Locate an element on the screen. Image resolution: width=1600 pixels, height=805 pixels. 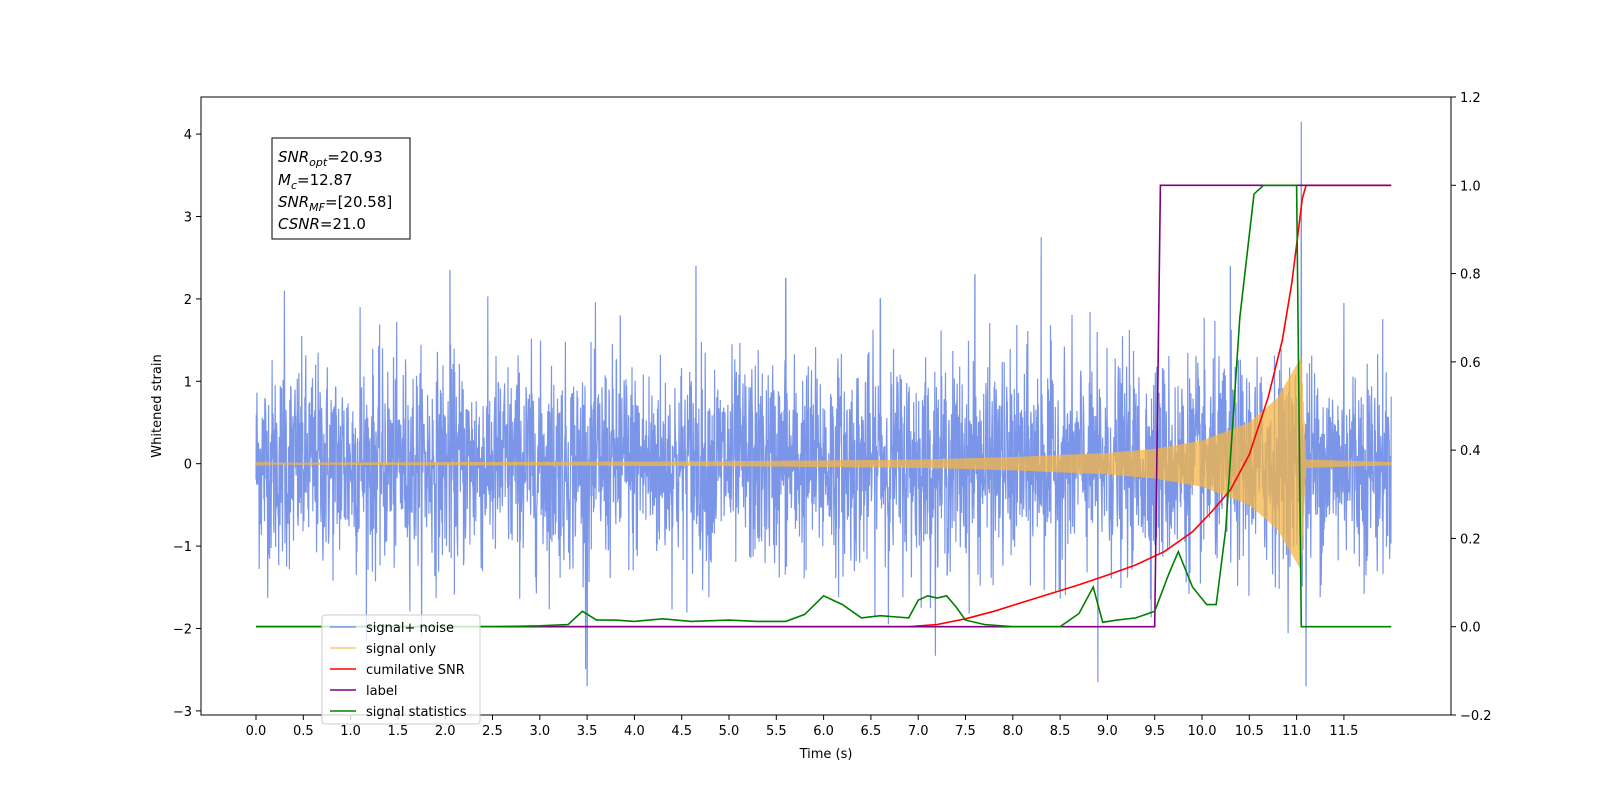
x-tick-label: 7.5 is located at coordinates (965, 731).